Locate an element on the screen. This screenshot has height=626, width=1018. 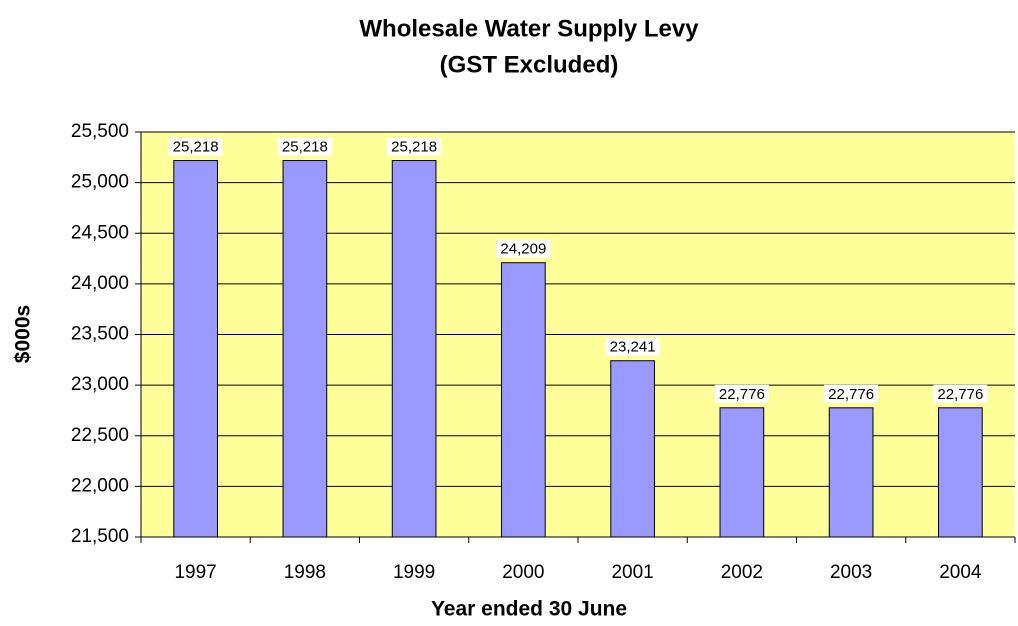
x-axis-title: Year ended 30 June is located at coordinates (529, 609).